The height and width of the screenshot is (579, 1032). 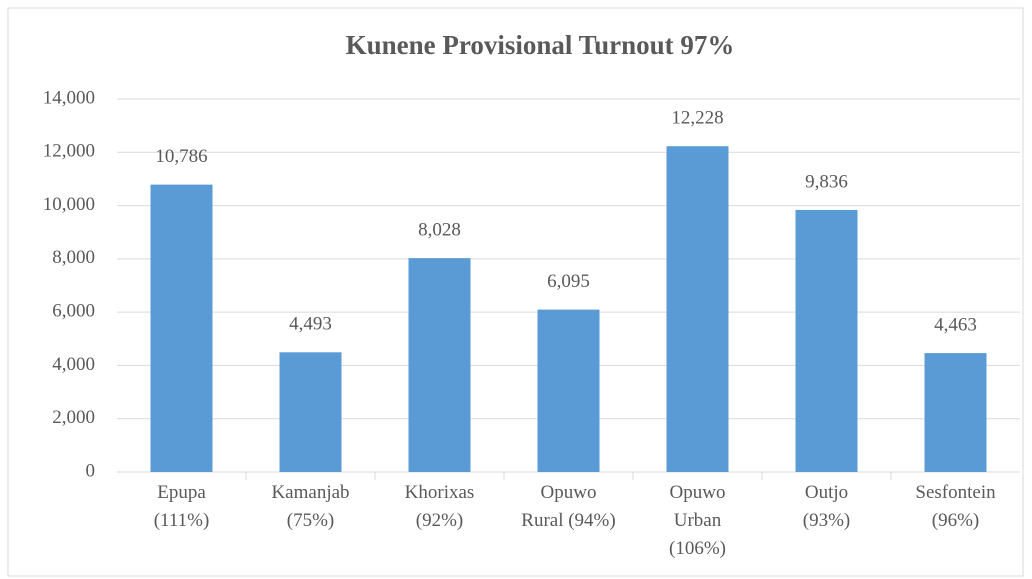 I want to click on x-tick-label: Sesfontein (96%), so click(x=955, y=506).